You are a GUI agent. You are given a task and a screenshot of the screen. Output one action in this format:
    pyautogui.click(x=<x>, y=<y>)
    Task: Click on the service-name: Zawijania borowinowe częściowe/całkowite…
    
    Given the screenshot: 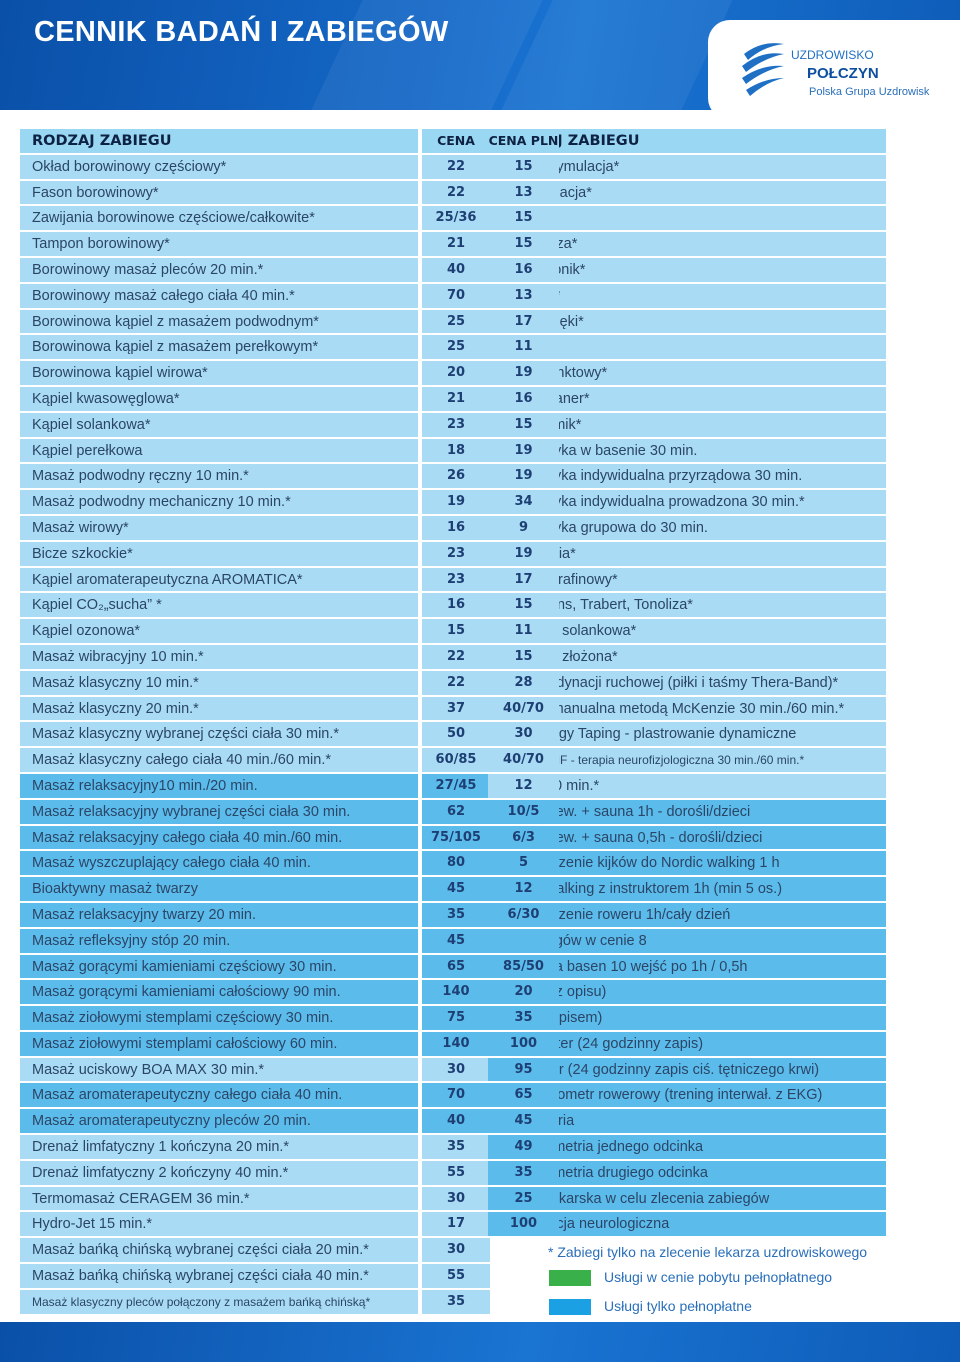 What is the action you would take?
    pyautogui.click(x=219, y=218)
    